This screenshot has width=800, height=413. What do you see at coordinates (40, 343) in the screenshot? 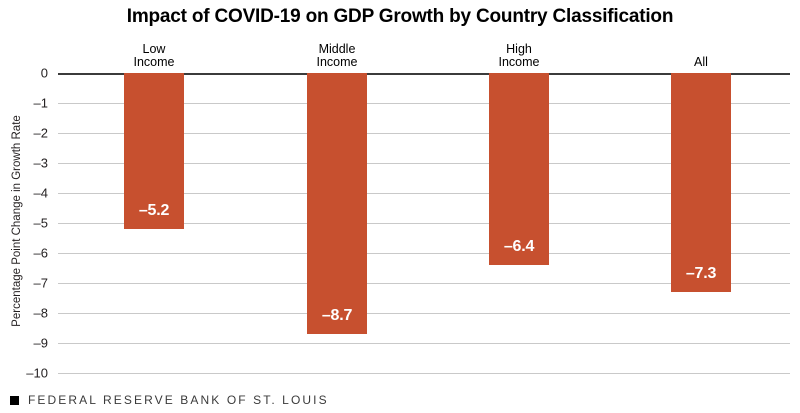
I see `y-axis-tick: –9` at bounding box center [40, 343].